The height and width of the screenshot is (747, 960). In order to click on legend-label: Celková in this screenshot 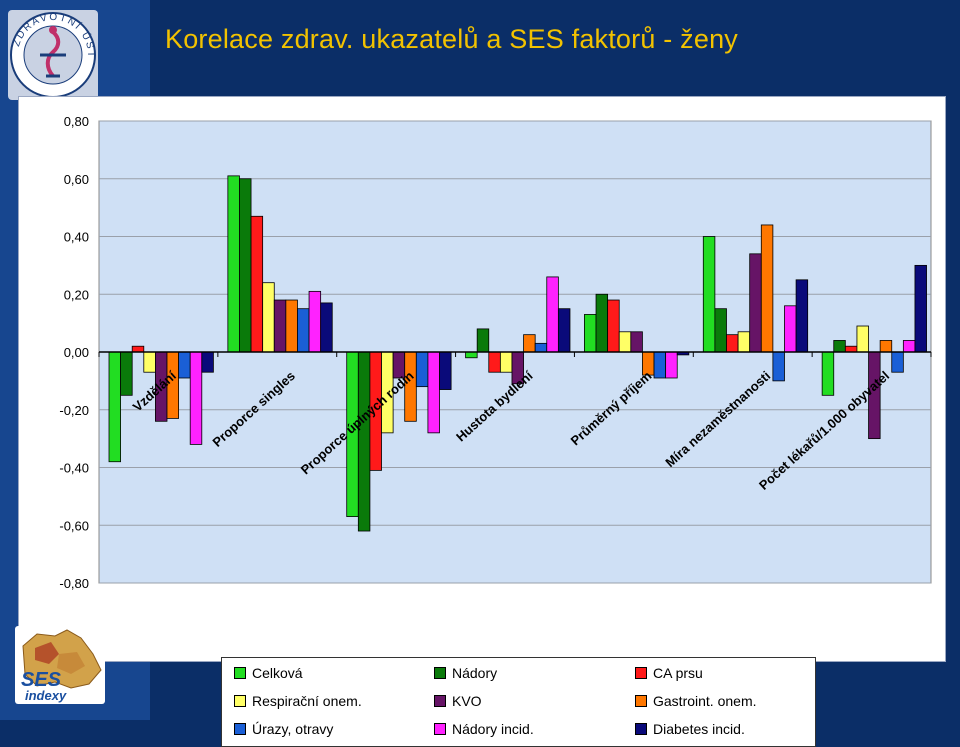, I will do `click(277, 673)`.